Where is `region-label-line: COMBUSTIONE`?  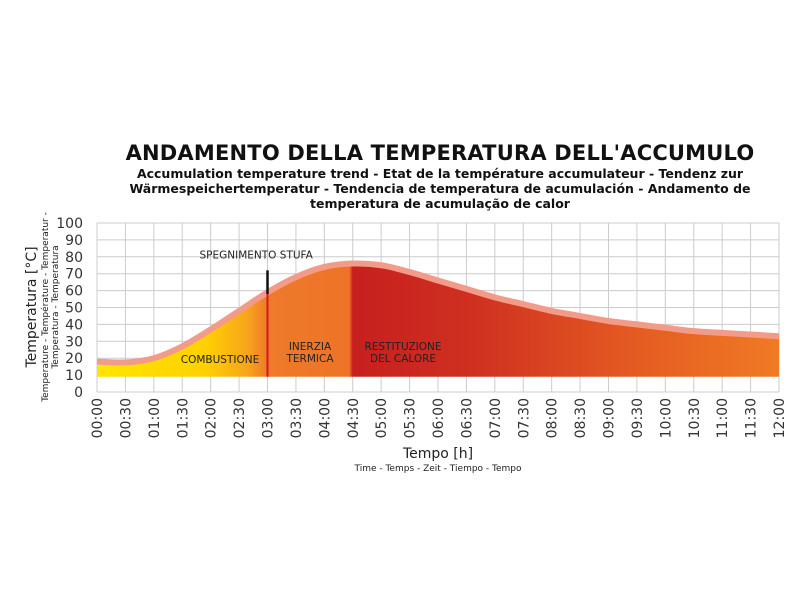 region-label-line: COMBUSTIONE is located at coordinates (220, 360).